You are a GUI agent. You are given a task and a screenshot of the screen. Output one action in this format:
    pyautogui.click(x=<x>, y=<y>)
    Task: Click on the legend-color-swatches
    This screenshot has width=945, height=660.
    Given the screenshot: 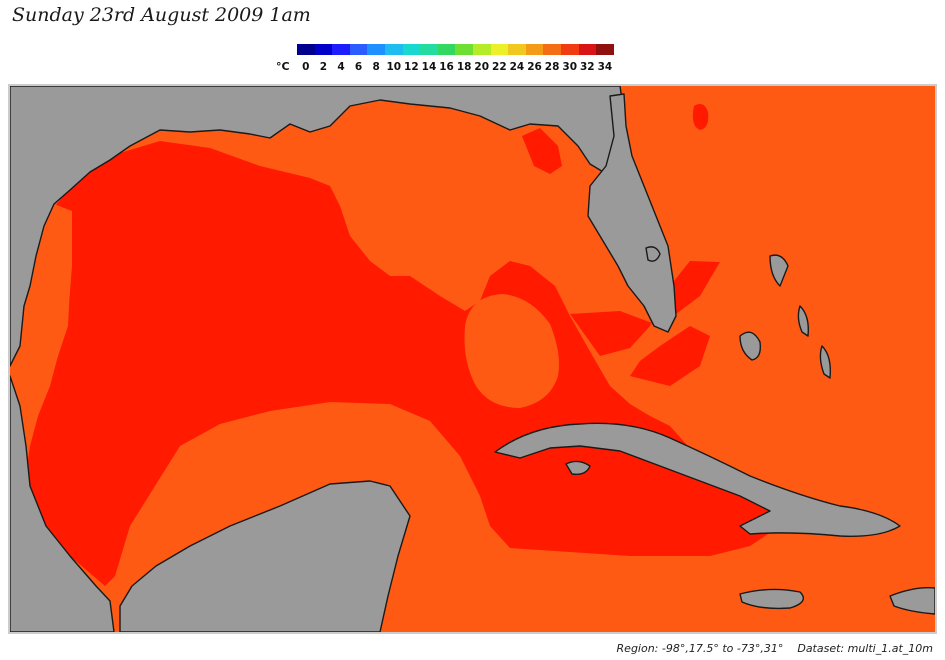 What is the action you would take?
    pyautogui.click(x=455, y=49)
    